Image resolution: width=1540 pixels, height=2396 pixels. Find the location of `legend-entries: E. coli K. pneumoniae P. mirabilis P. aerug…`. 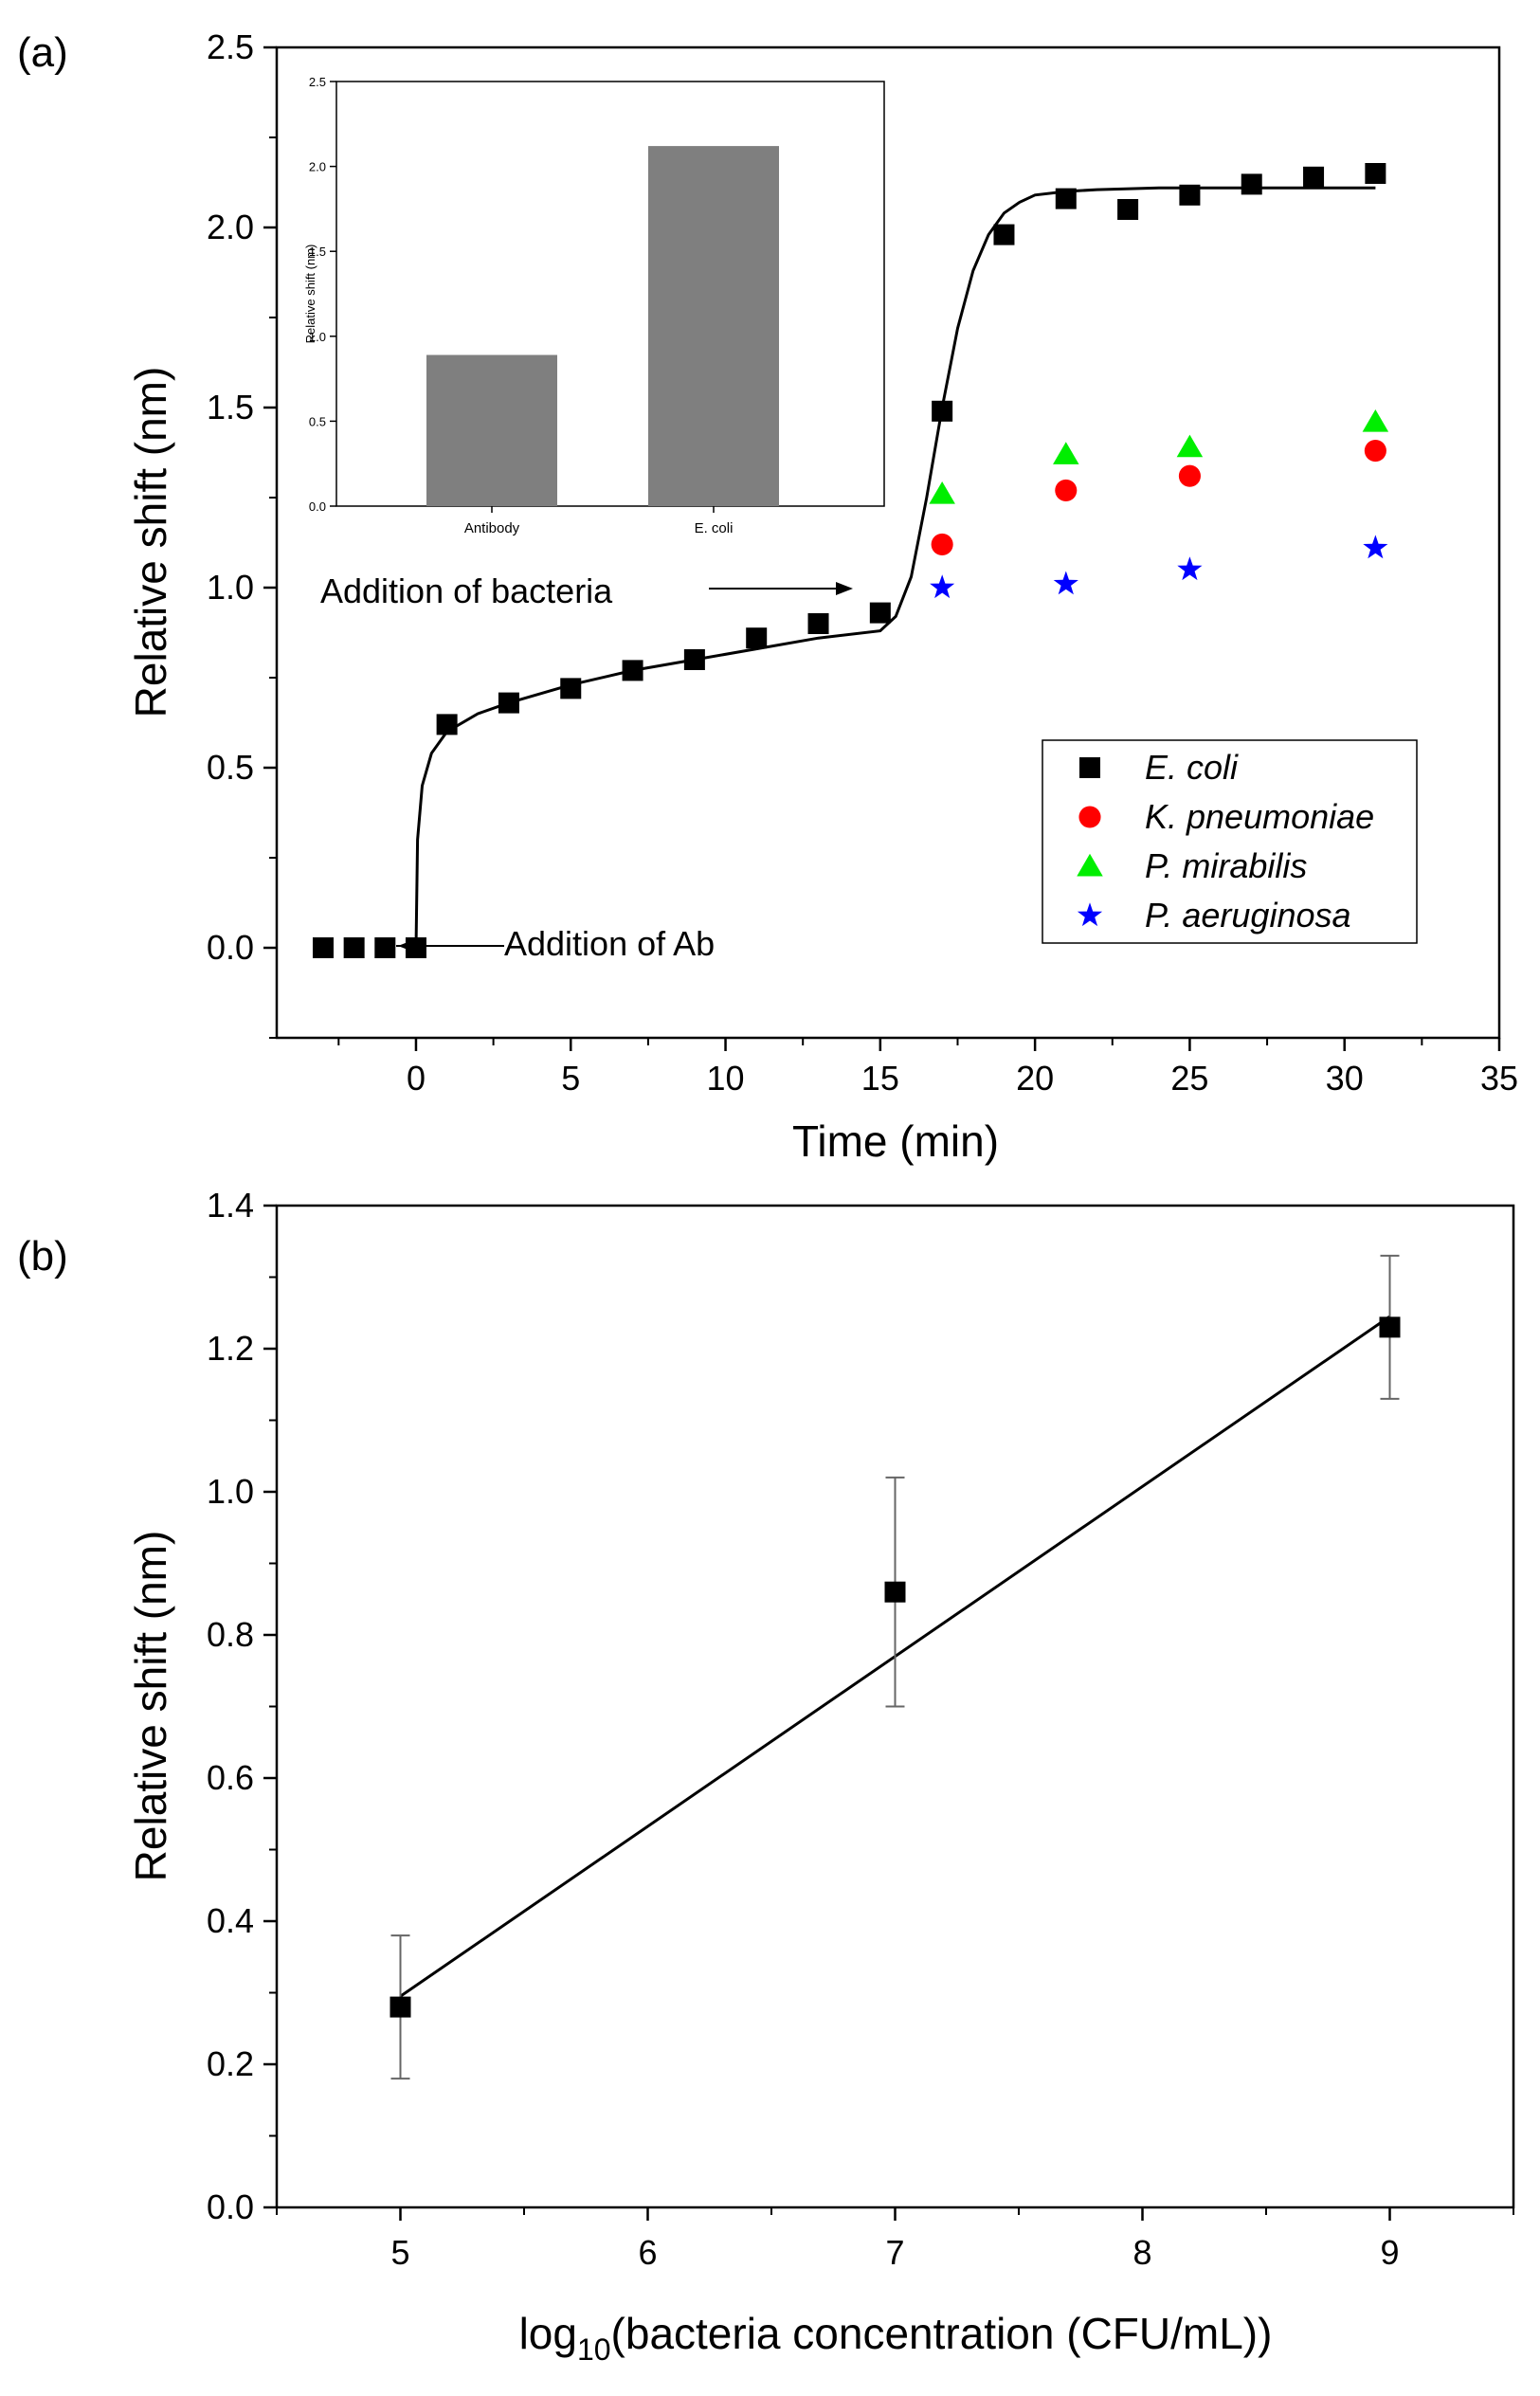

legend-entries: E. coli K. pneumoniae P. mirabilis P. aerug… is located at coordinates (1226, 841).